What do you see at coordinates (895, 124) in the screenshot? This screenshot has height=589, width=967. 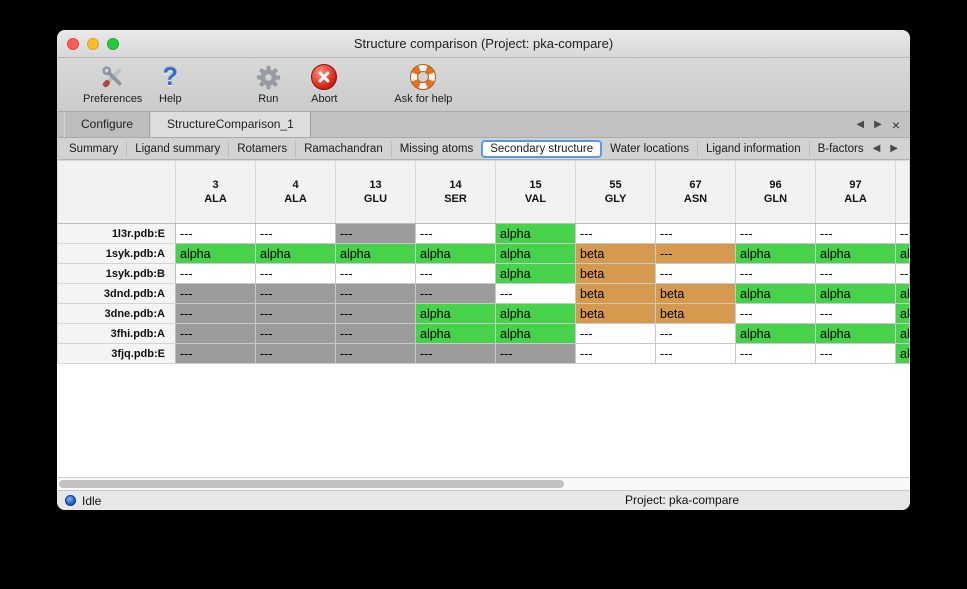 I see `tab-close-icon: ×` at bounding box center [895, 124].